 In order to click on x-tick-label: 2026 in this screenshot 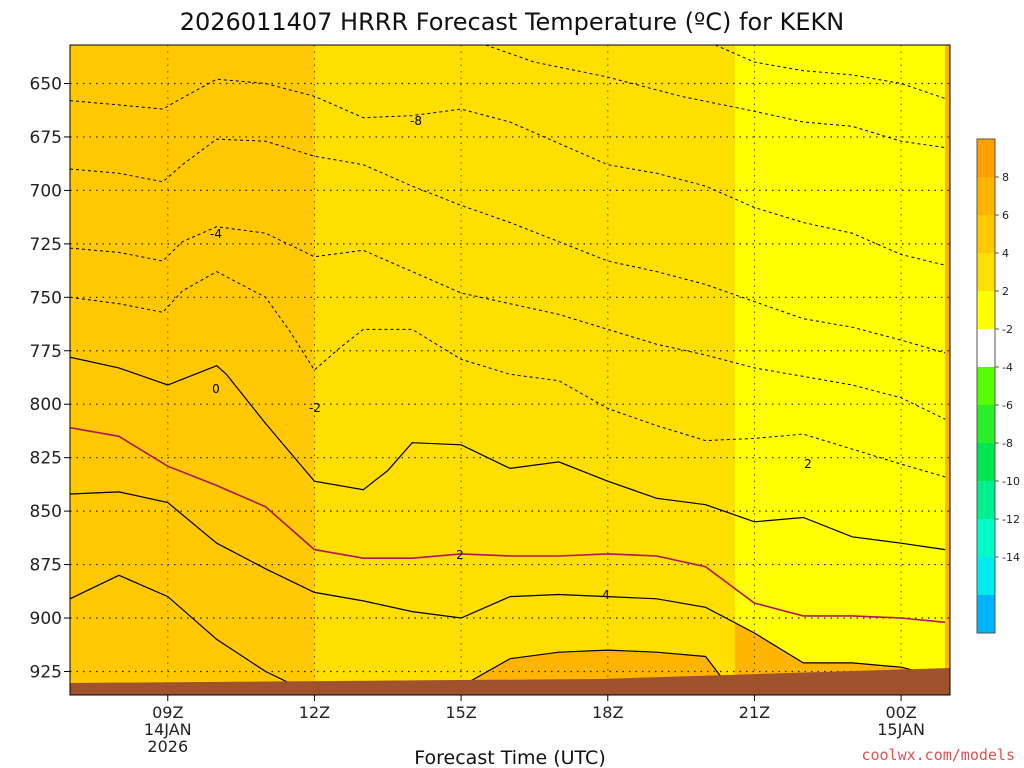, I will do `click(167, 746)`.